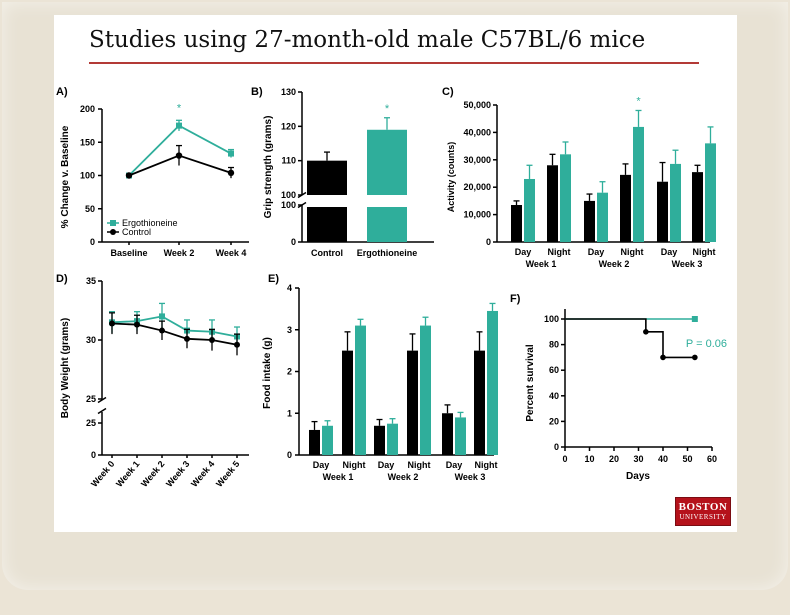  I want to click on f-ytick-label: 60, so click(554, 370).